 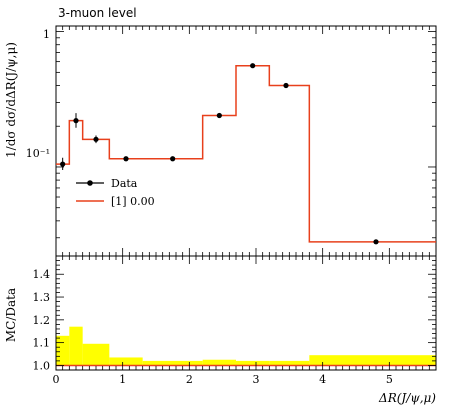 I want to click on ratio-y-tick-label: 1.3, so click(x=42, y=297).